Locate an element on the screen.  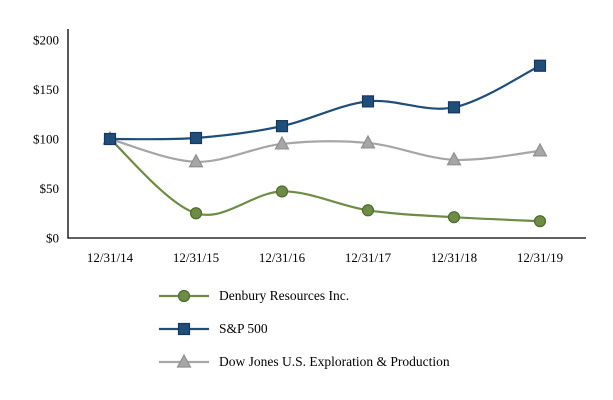
svg-text: 12/31/18 is located at coordinates (454, 257).